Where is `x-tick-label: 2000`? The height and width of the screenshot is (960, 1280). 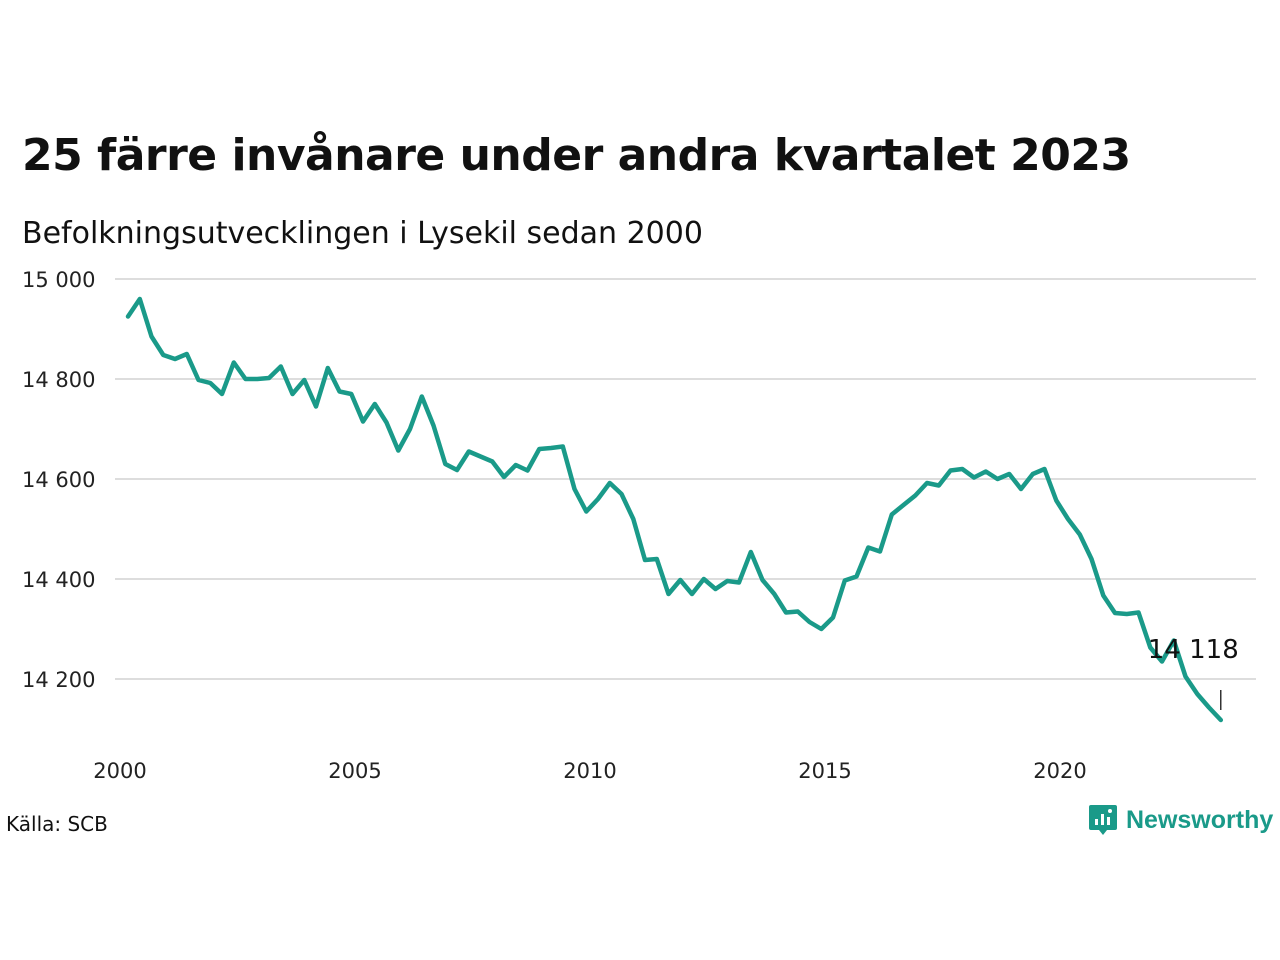 x-tick-label: 2000 is located at coordinates (119, 771).